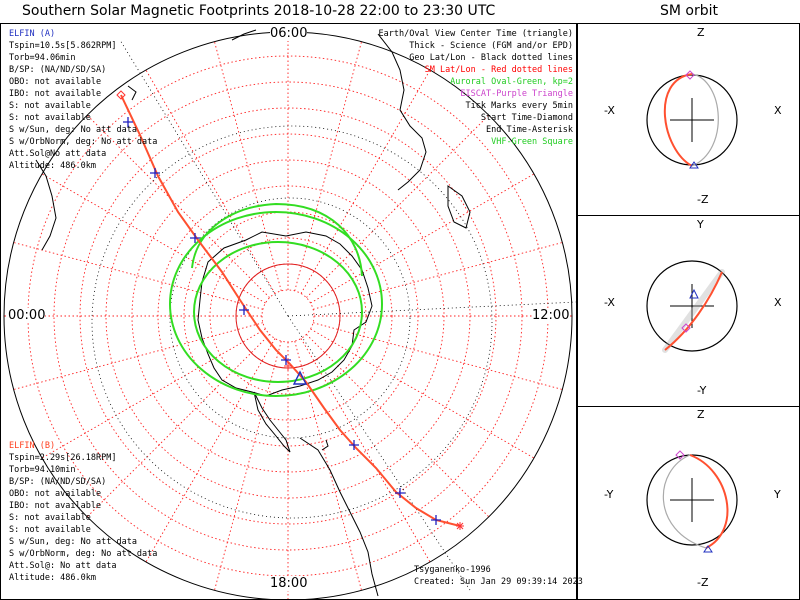  I want to click on hour-label-left: 00:00, so click(27, 315).